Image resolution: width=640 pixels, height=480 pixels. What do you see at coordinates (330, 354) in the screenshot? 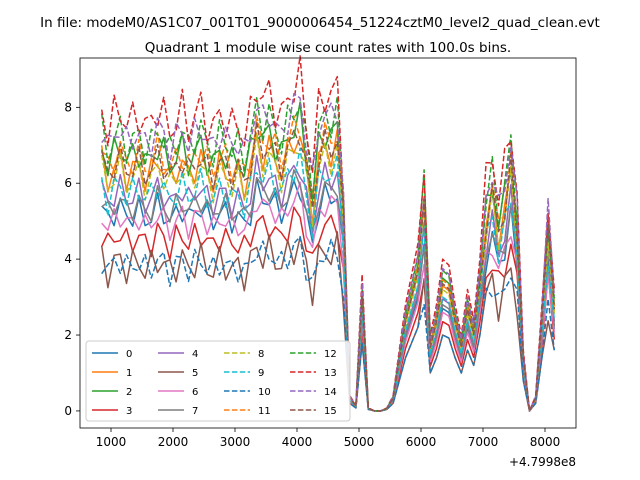
I see `legend-label-12: 12` at bounding box center [330, 354].